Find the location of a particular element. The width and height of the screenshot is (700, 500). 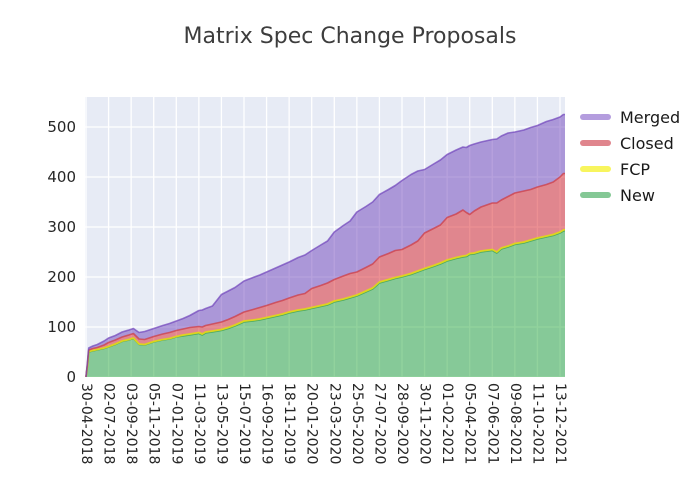

y-tick-label: 200 is located at coordinates (61, 277).